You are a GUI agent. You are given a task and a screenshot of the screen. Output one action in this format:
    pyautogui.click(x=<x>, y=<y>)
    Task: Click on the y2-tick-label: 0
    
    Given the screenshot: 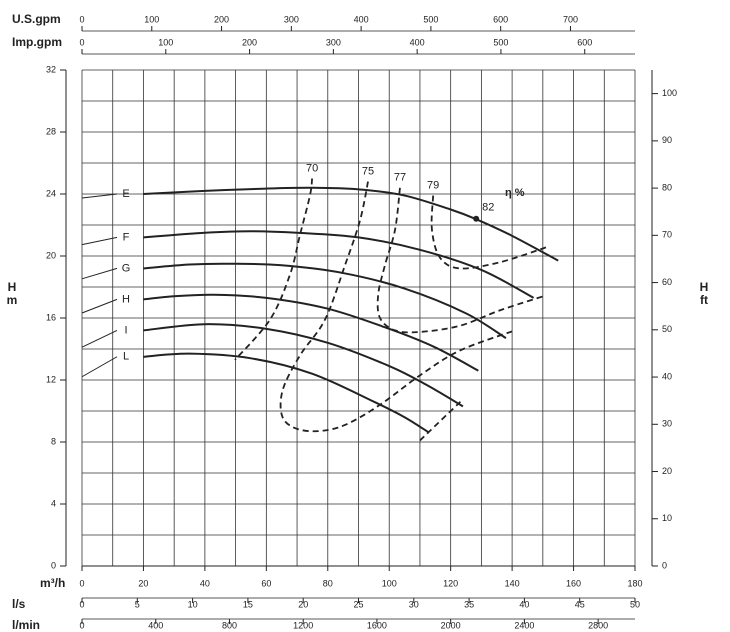 What is the action you would take?
    pyautogui.click(x=664, y=565)
    